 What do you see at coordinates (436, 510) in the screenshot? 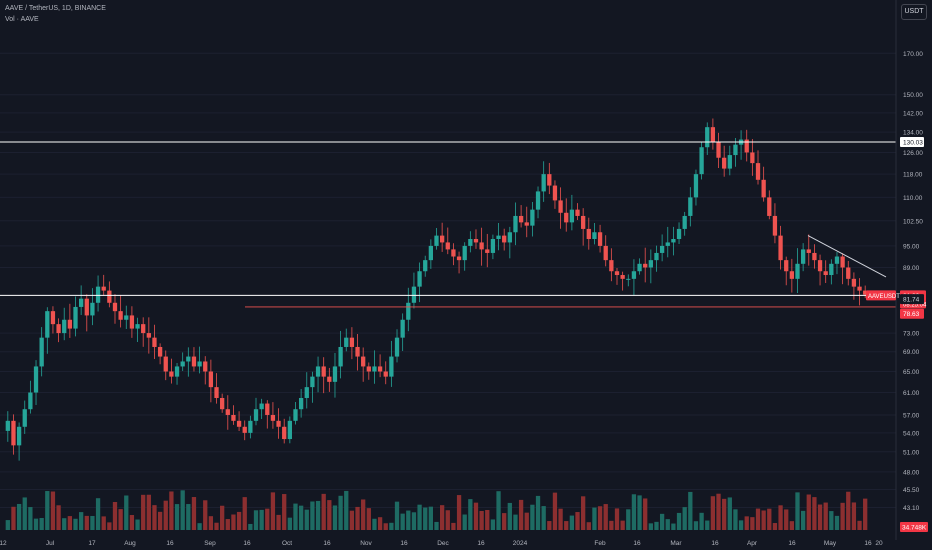
I see `volume-histogram` at bounding box center [436, 510].